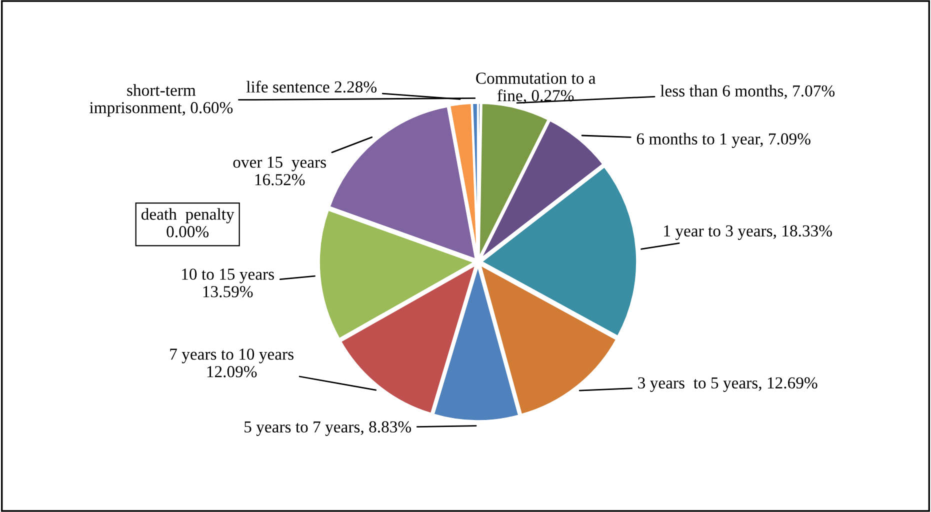 This screenshot has width=931, height=512. What do you see at coordinates (279, 164) in the screenshot?
I see `slice-label: over 15 years` at bounding box center [279, 164].